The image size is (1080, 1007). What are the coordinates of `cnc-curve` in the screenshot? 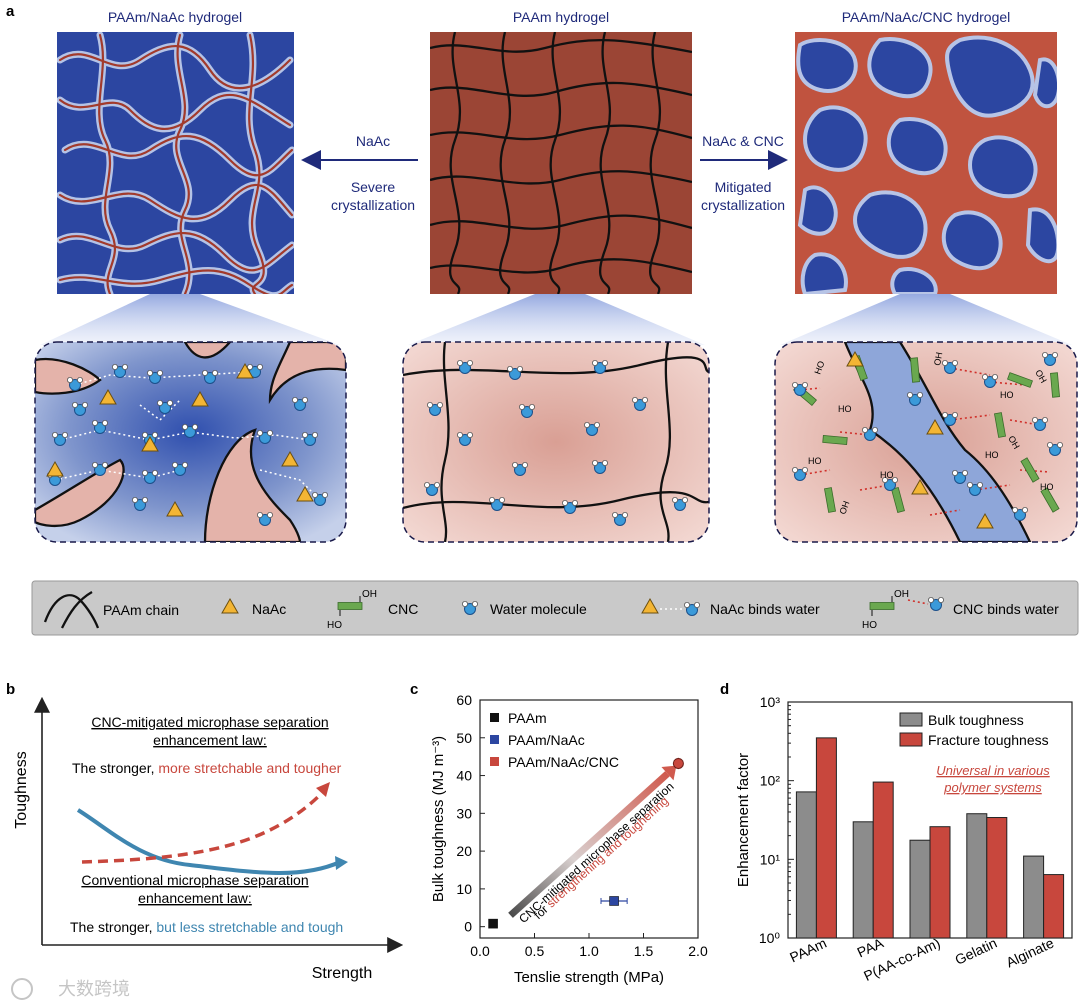 It's located at (204, 826).